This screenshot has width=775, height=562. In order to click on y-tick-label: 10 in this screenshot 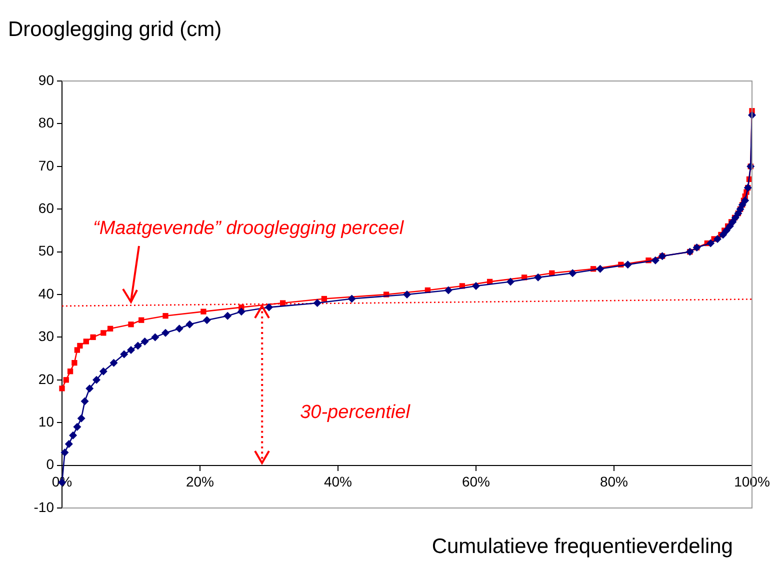, I will do `click(46, 421)`.